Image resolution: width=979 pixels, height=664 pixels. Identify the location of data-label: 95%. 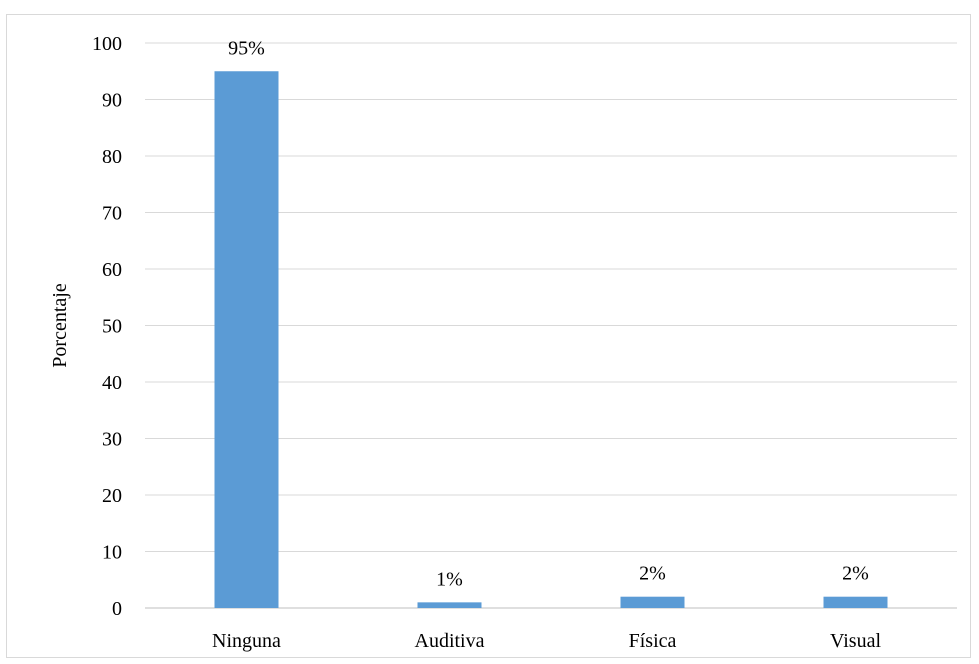
(246, 48).